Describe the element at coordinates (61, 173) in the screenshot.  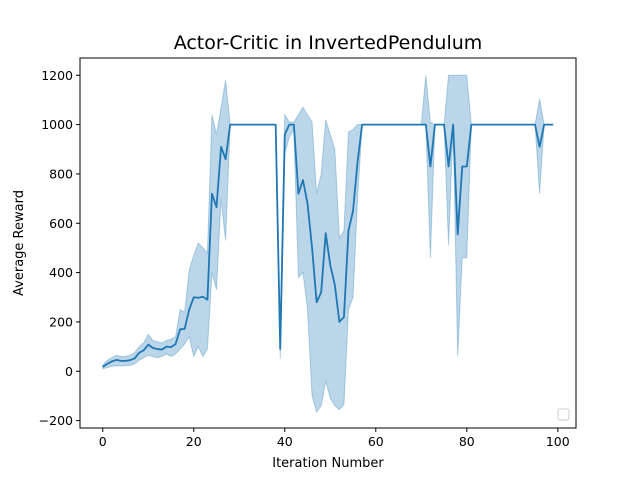
I see `y-tick-label: 800` at that location.